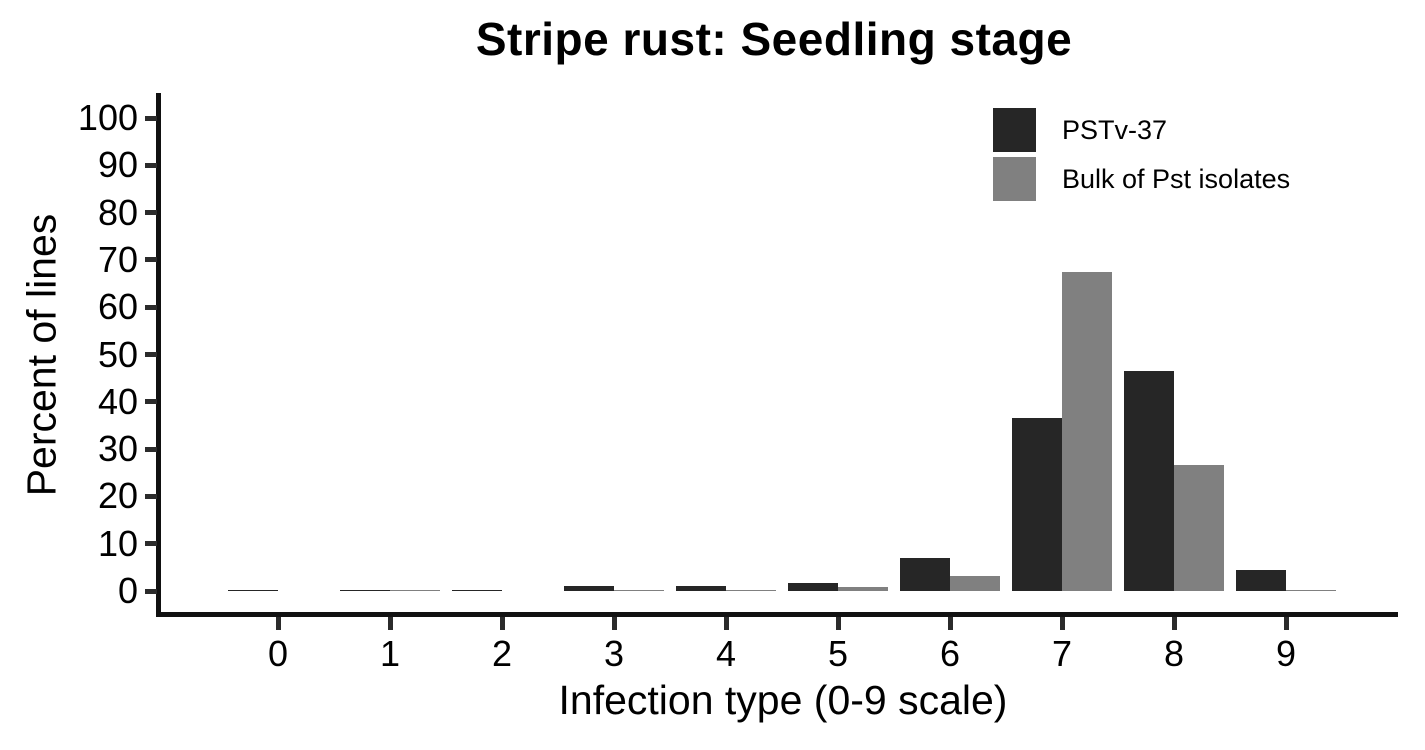  I want to click on legend-label: PSTv-37, so click(1115, 129).